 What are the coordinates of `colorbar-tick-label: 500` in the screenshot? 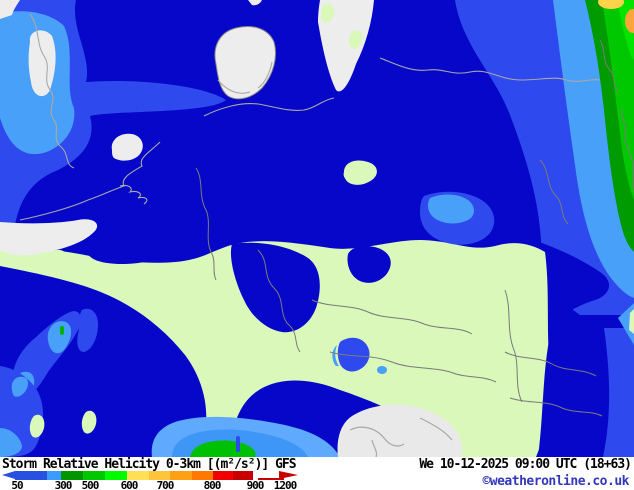 It's located at (90, 484).